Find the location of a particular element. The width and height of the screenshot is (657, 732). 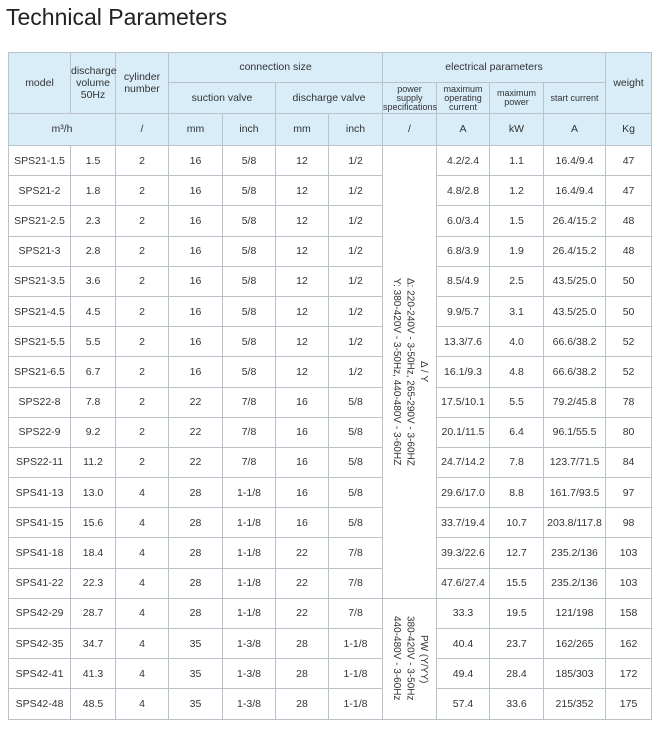

value-cell: 103 is located at coordinates (629, 553).